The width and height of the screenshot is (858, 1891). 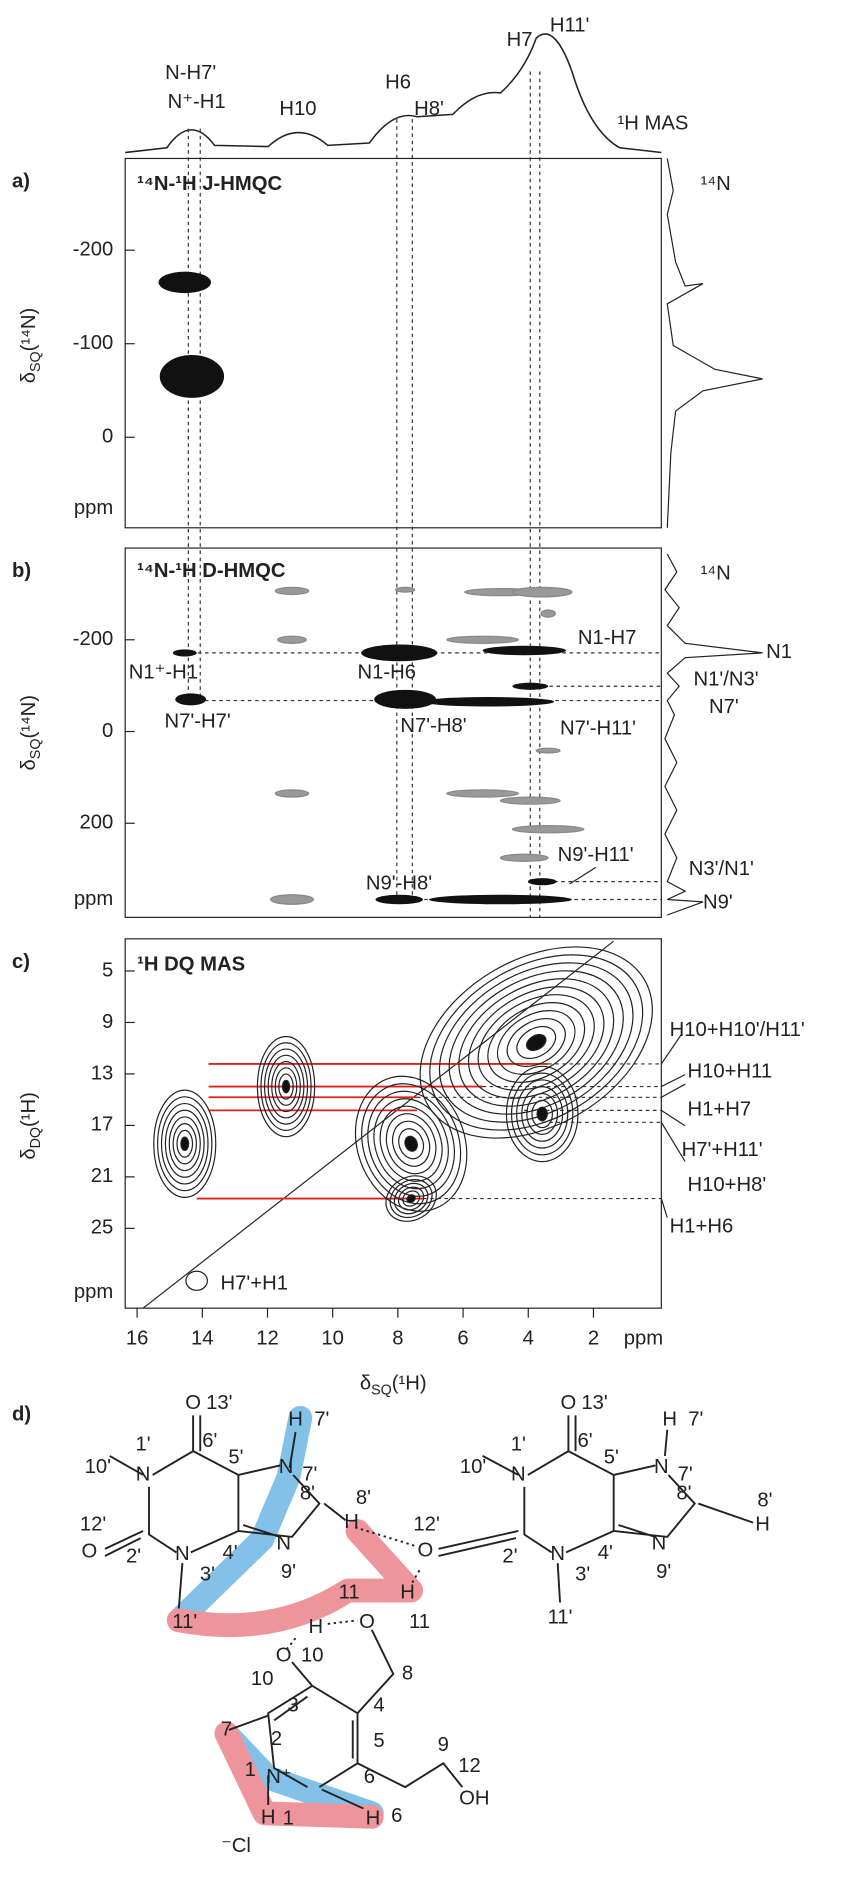 I want to click on peak-annotation: N7', so click(x=724, y=707).